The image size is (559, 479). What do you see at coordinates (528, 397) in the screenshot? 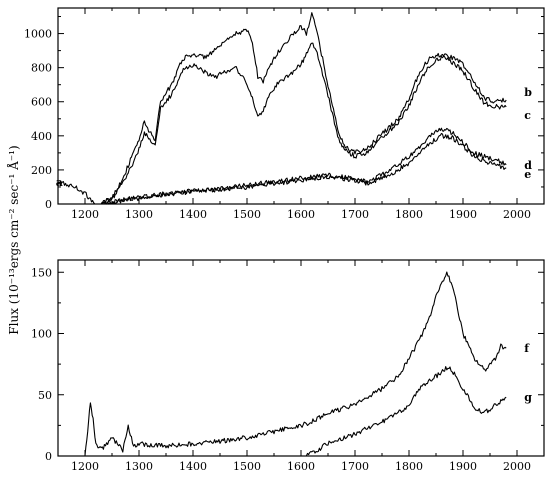
I see `series-label-g: g` at bounding box center [528, 397].